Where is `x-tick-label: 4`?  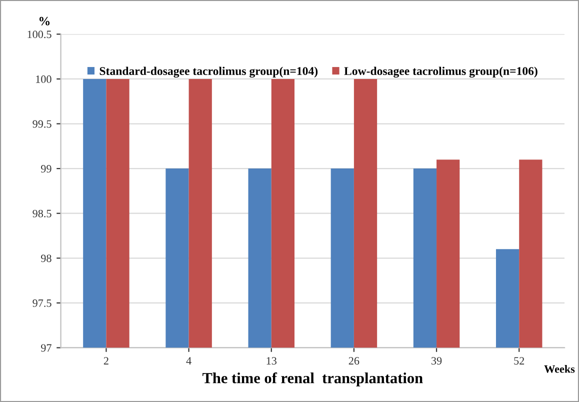 x-tick-label: 4 is located at coordinates (189, 360).